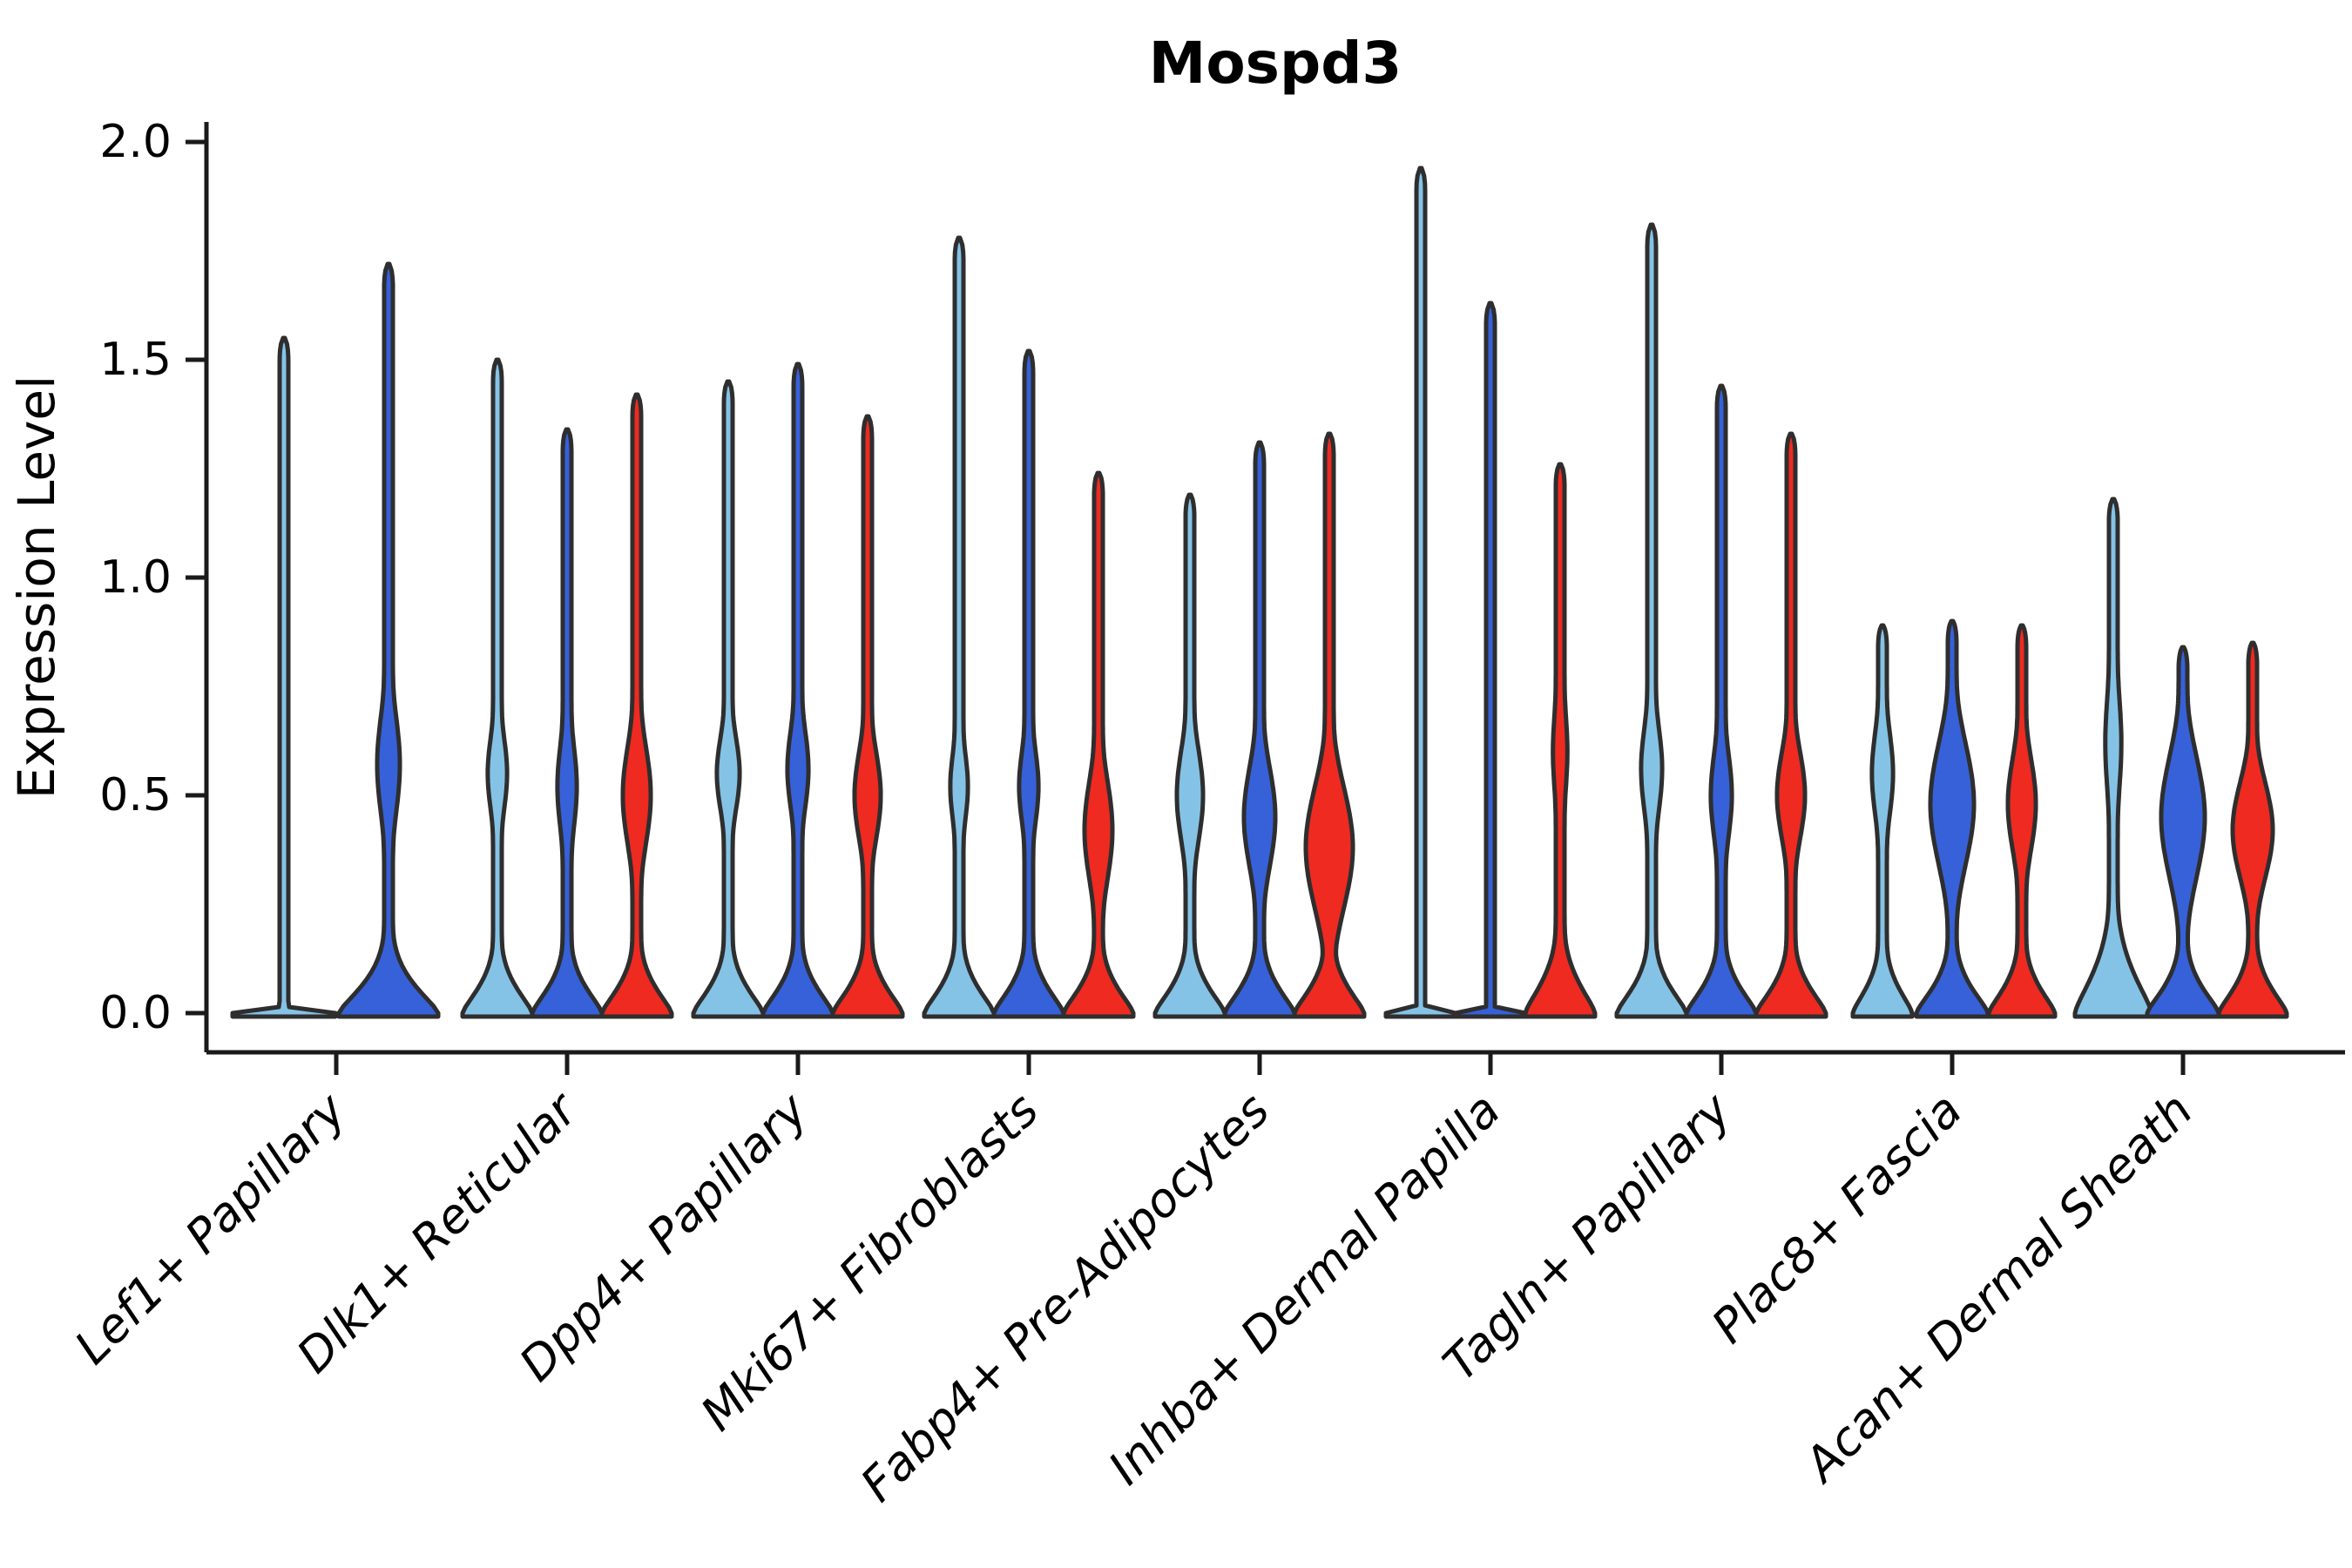  I want to click on violin-7-red, so click(1791, 725).